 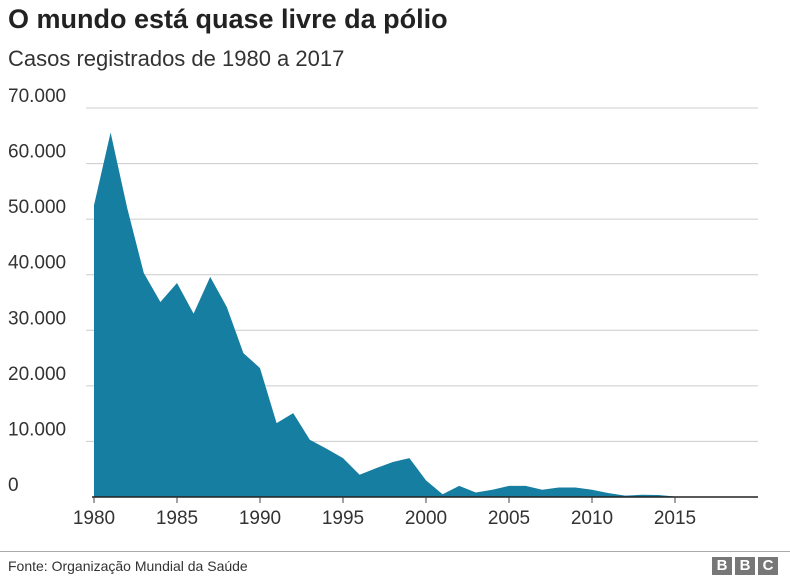 I want to click on x-tick-label: 1985, so click(x=177, y=518).